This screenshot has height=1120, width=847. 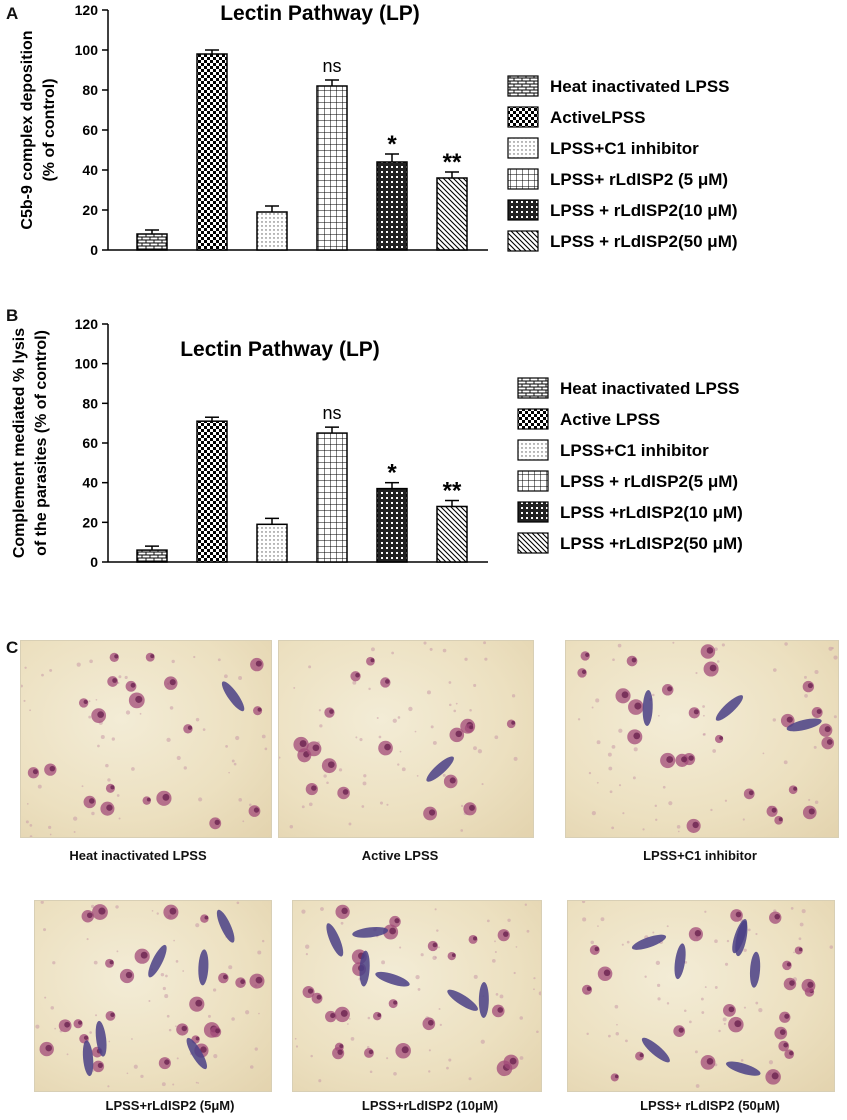 I want to click on panel-letter-c: C, so click(x=12, y=647).